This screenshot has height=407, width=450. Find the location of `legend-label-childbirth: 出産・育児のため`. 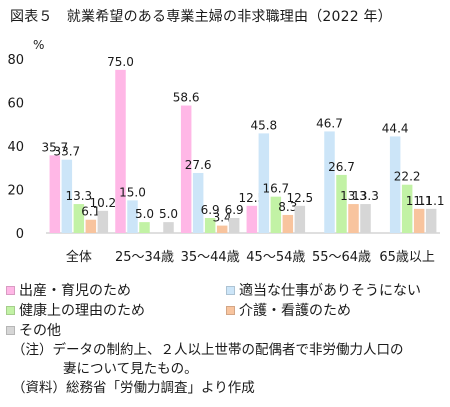

legend-label-childbirth: 出産・育児のため is located at coordinates (75, 291).